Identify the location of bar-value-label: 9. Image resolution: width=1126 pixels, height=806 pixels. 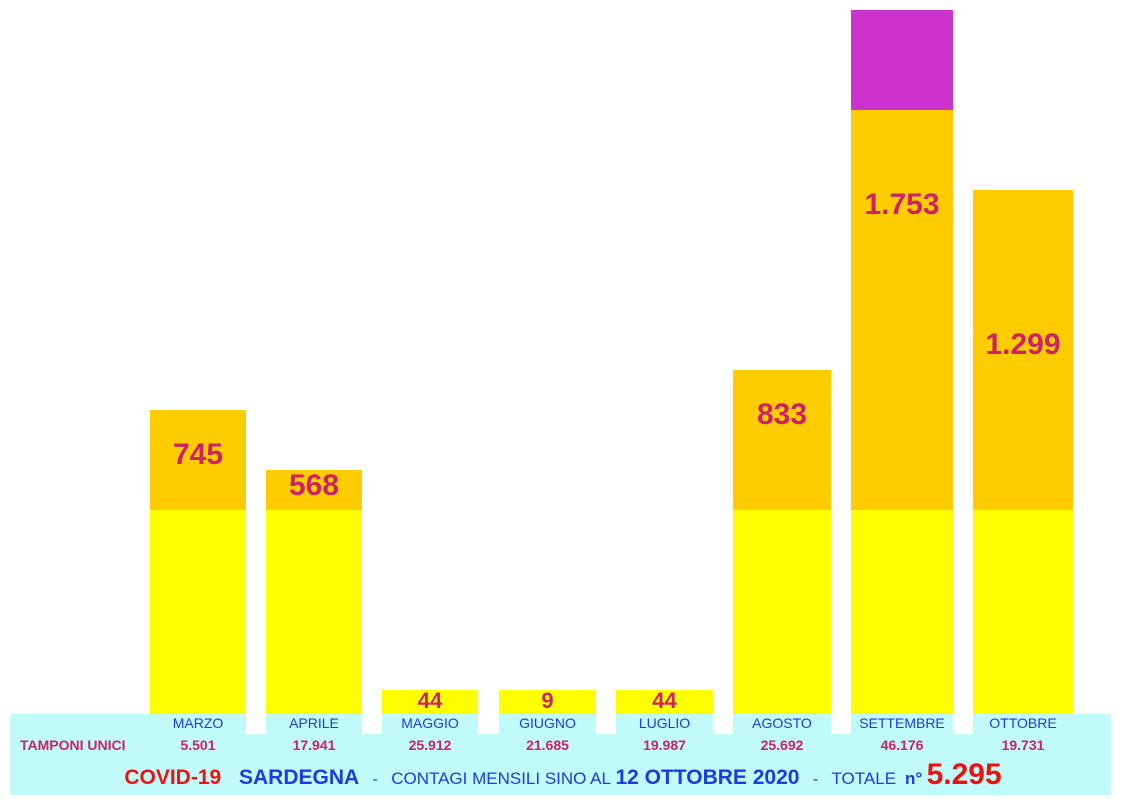
(547, 700).